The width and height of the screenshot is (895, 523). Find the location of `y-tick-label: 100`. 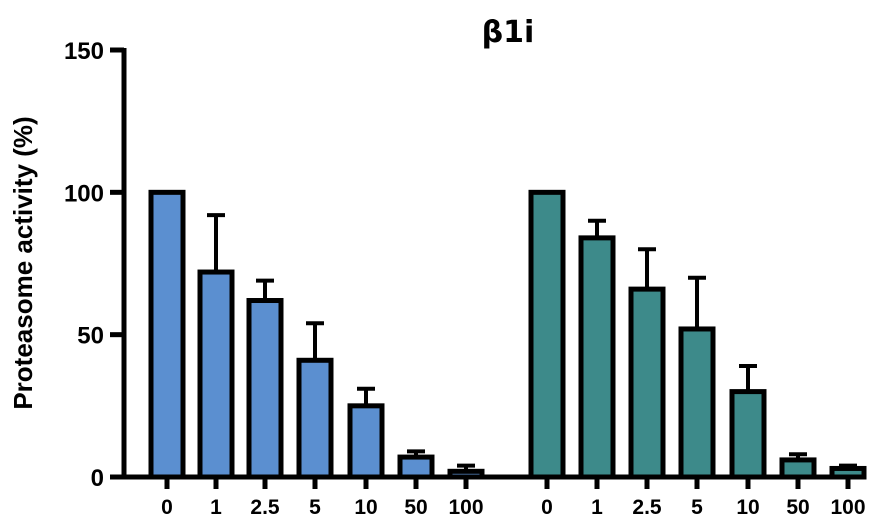

y-tick-label: 100 is located at coordinates (84, 193).